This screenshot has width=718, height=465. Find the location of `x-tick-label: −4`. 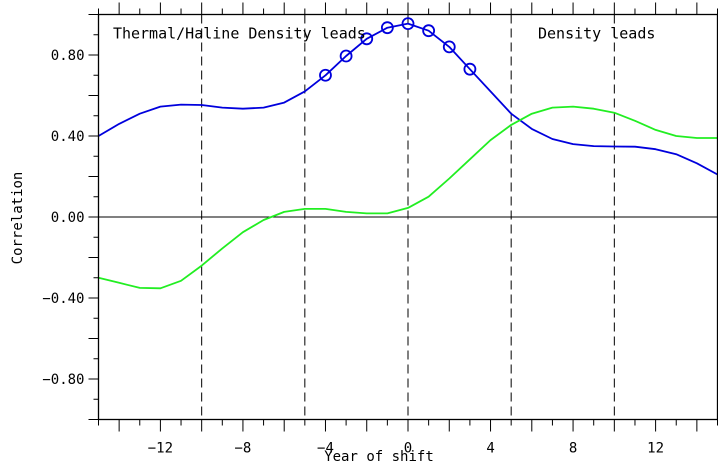

x-tick-label: −4 is located at coordinates (325, 449).